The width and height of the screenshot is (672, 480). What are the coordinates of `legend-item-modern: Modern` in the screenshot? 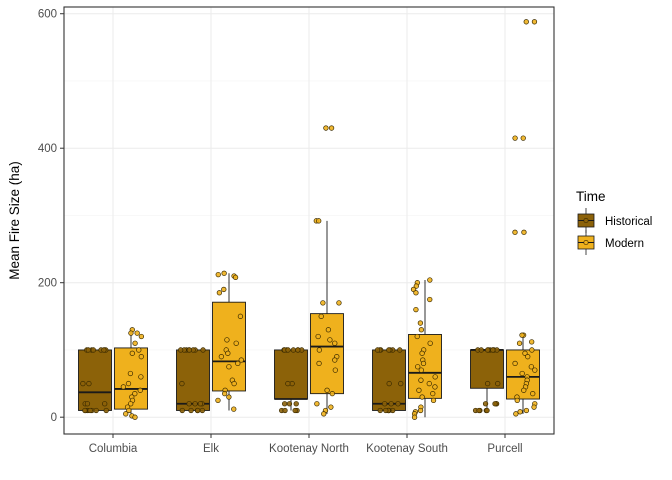 It's located at (610, 242).